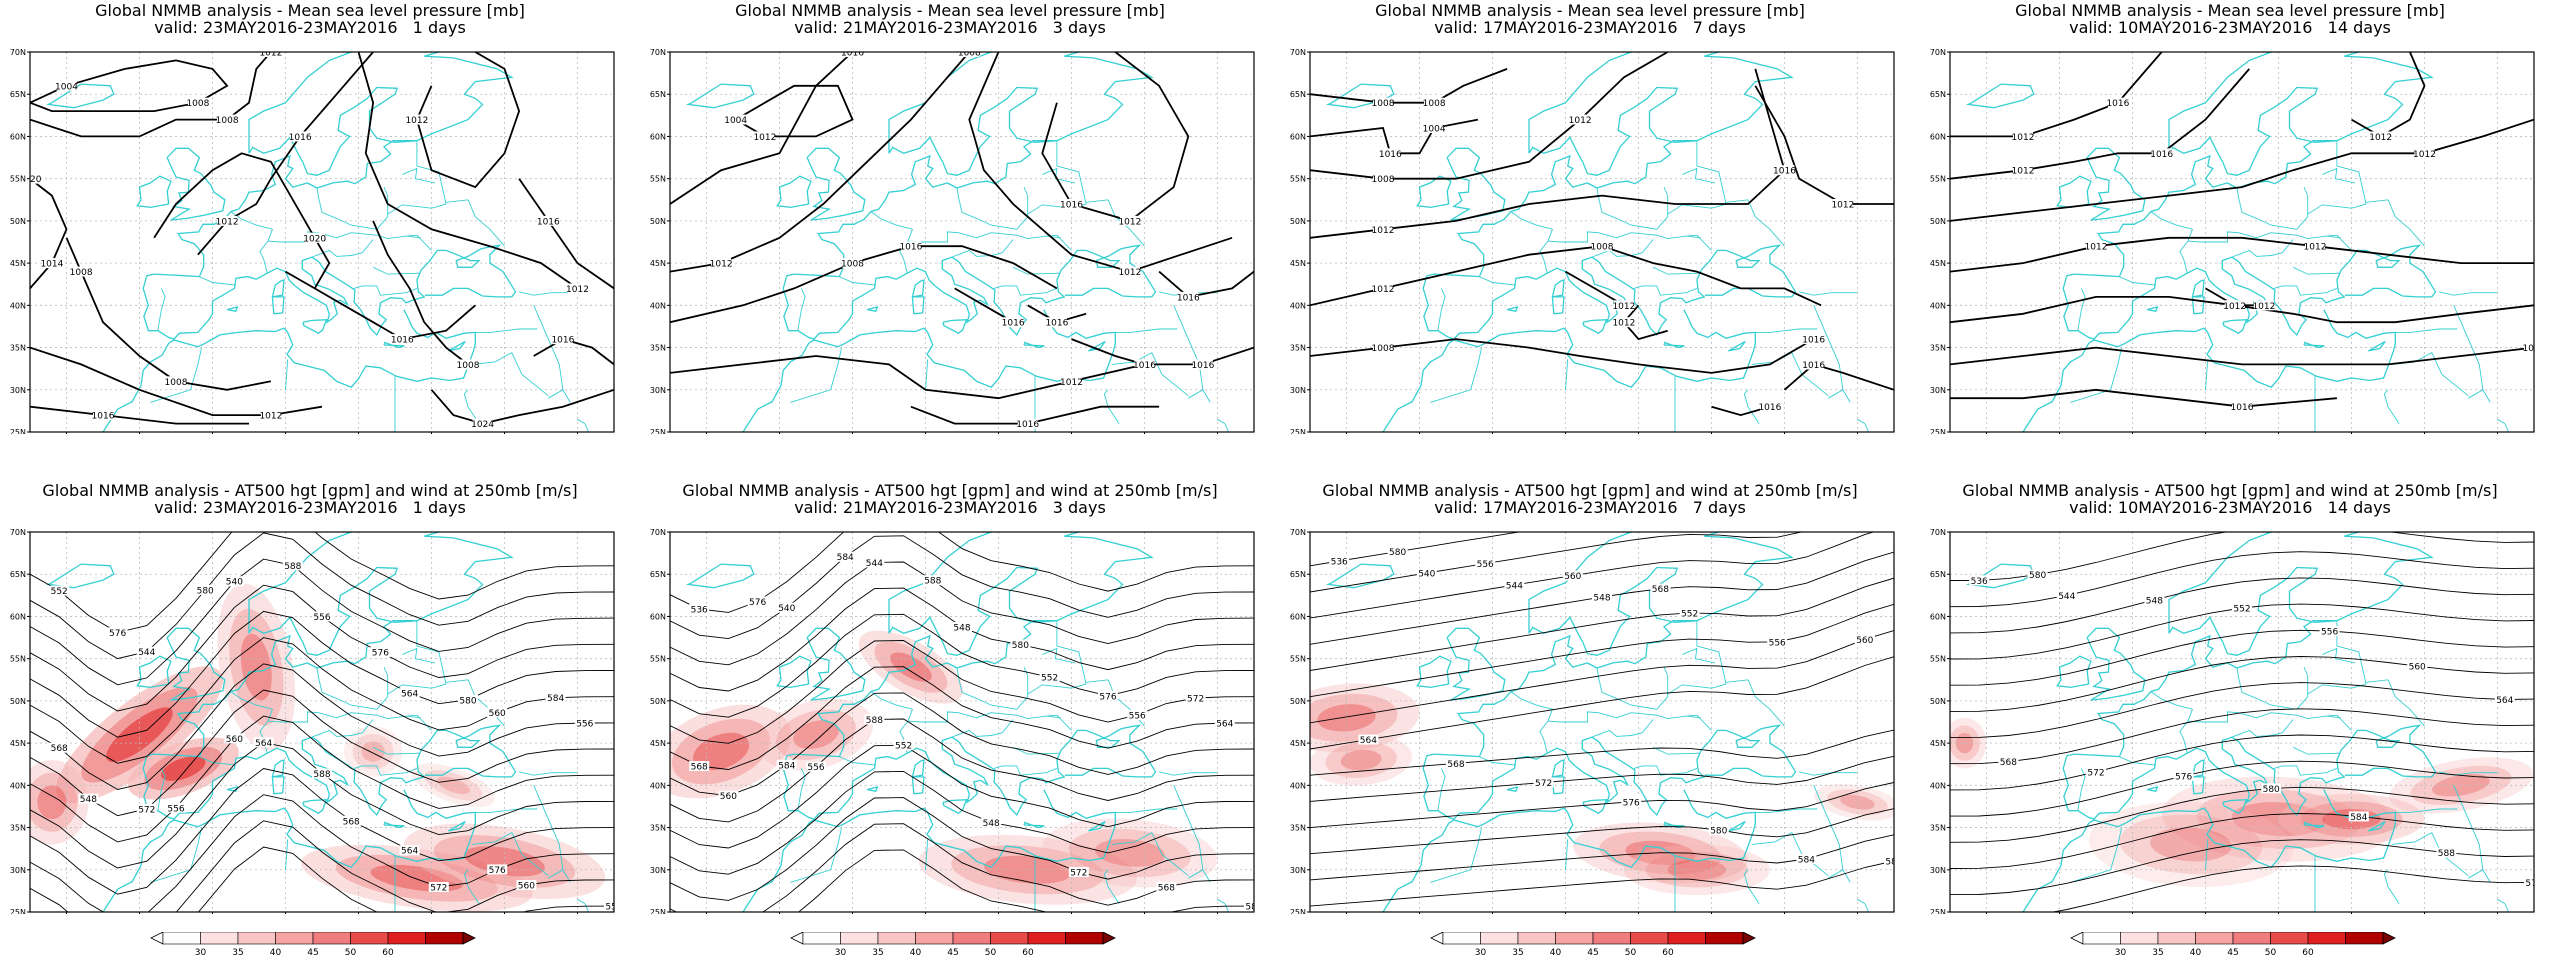 This screenshot has width=2560, height=962. Describe the element at coordinates (276, 953) in the screenshot. I see `colorbar-tick: 40` at that location.